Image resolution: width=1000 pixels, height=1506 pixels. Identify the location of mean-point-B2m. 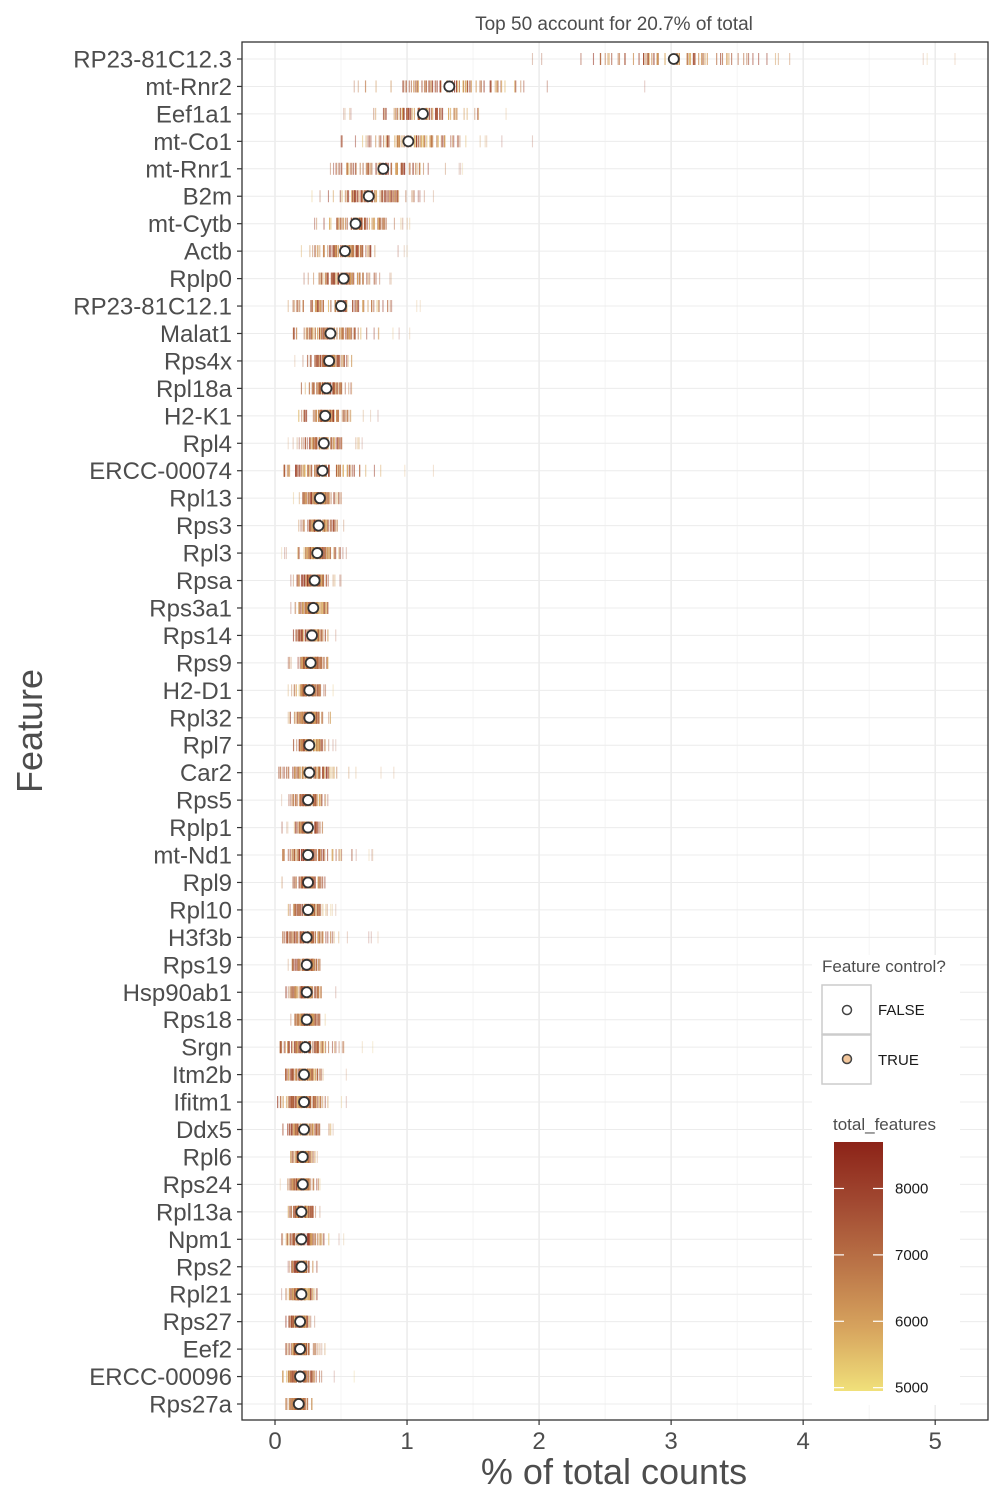
(368, 196).